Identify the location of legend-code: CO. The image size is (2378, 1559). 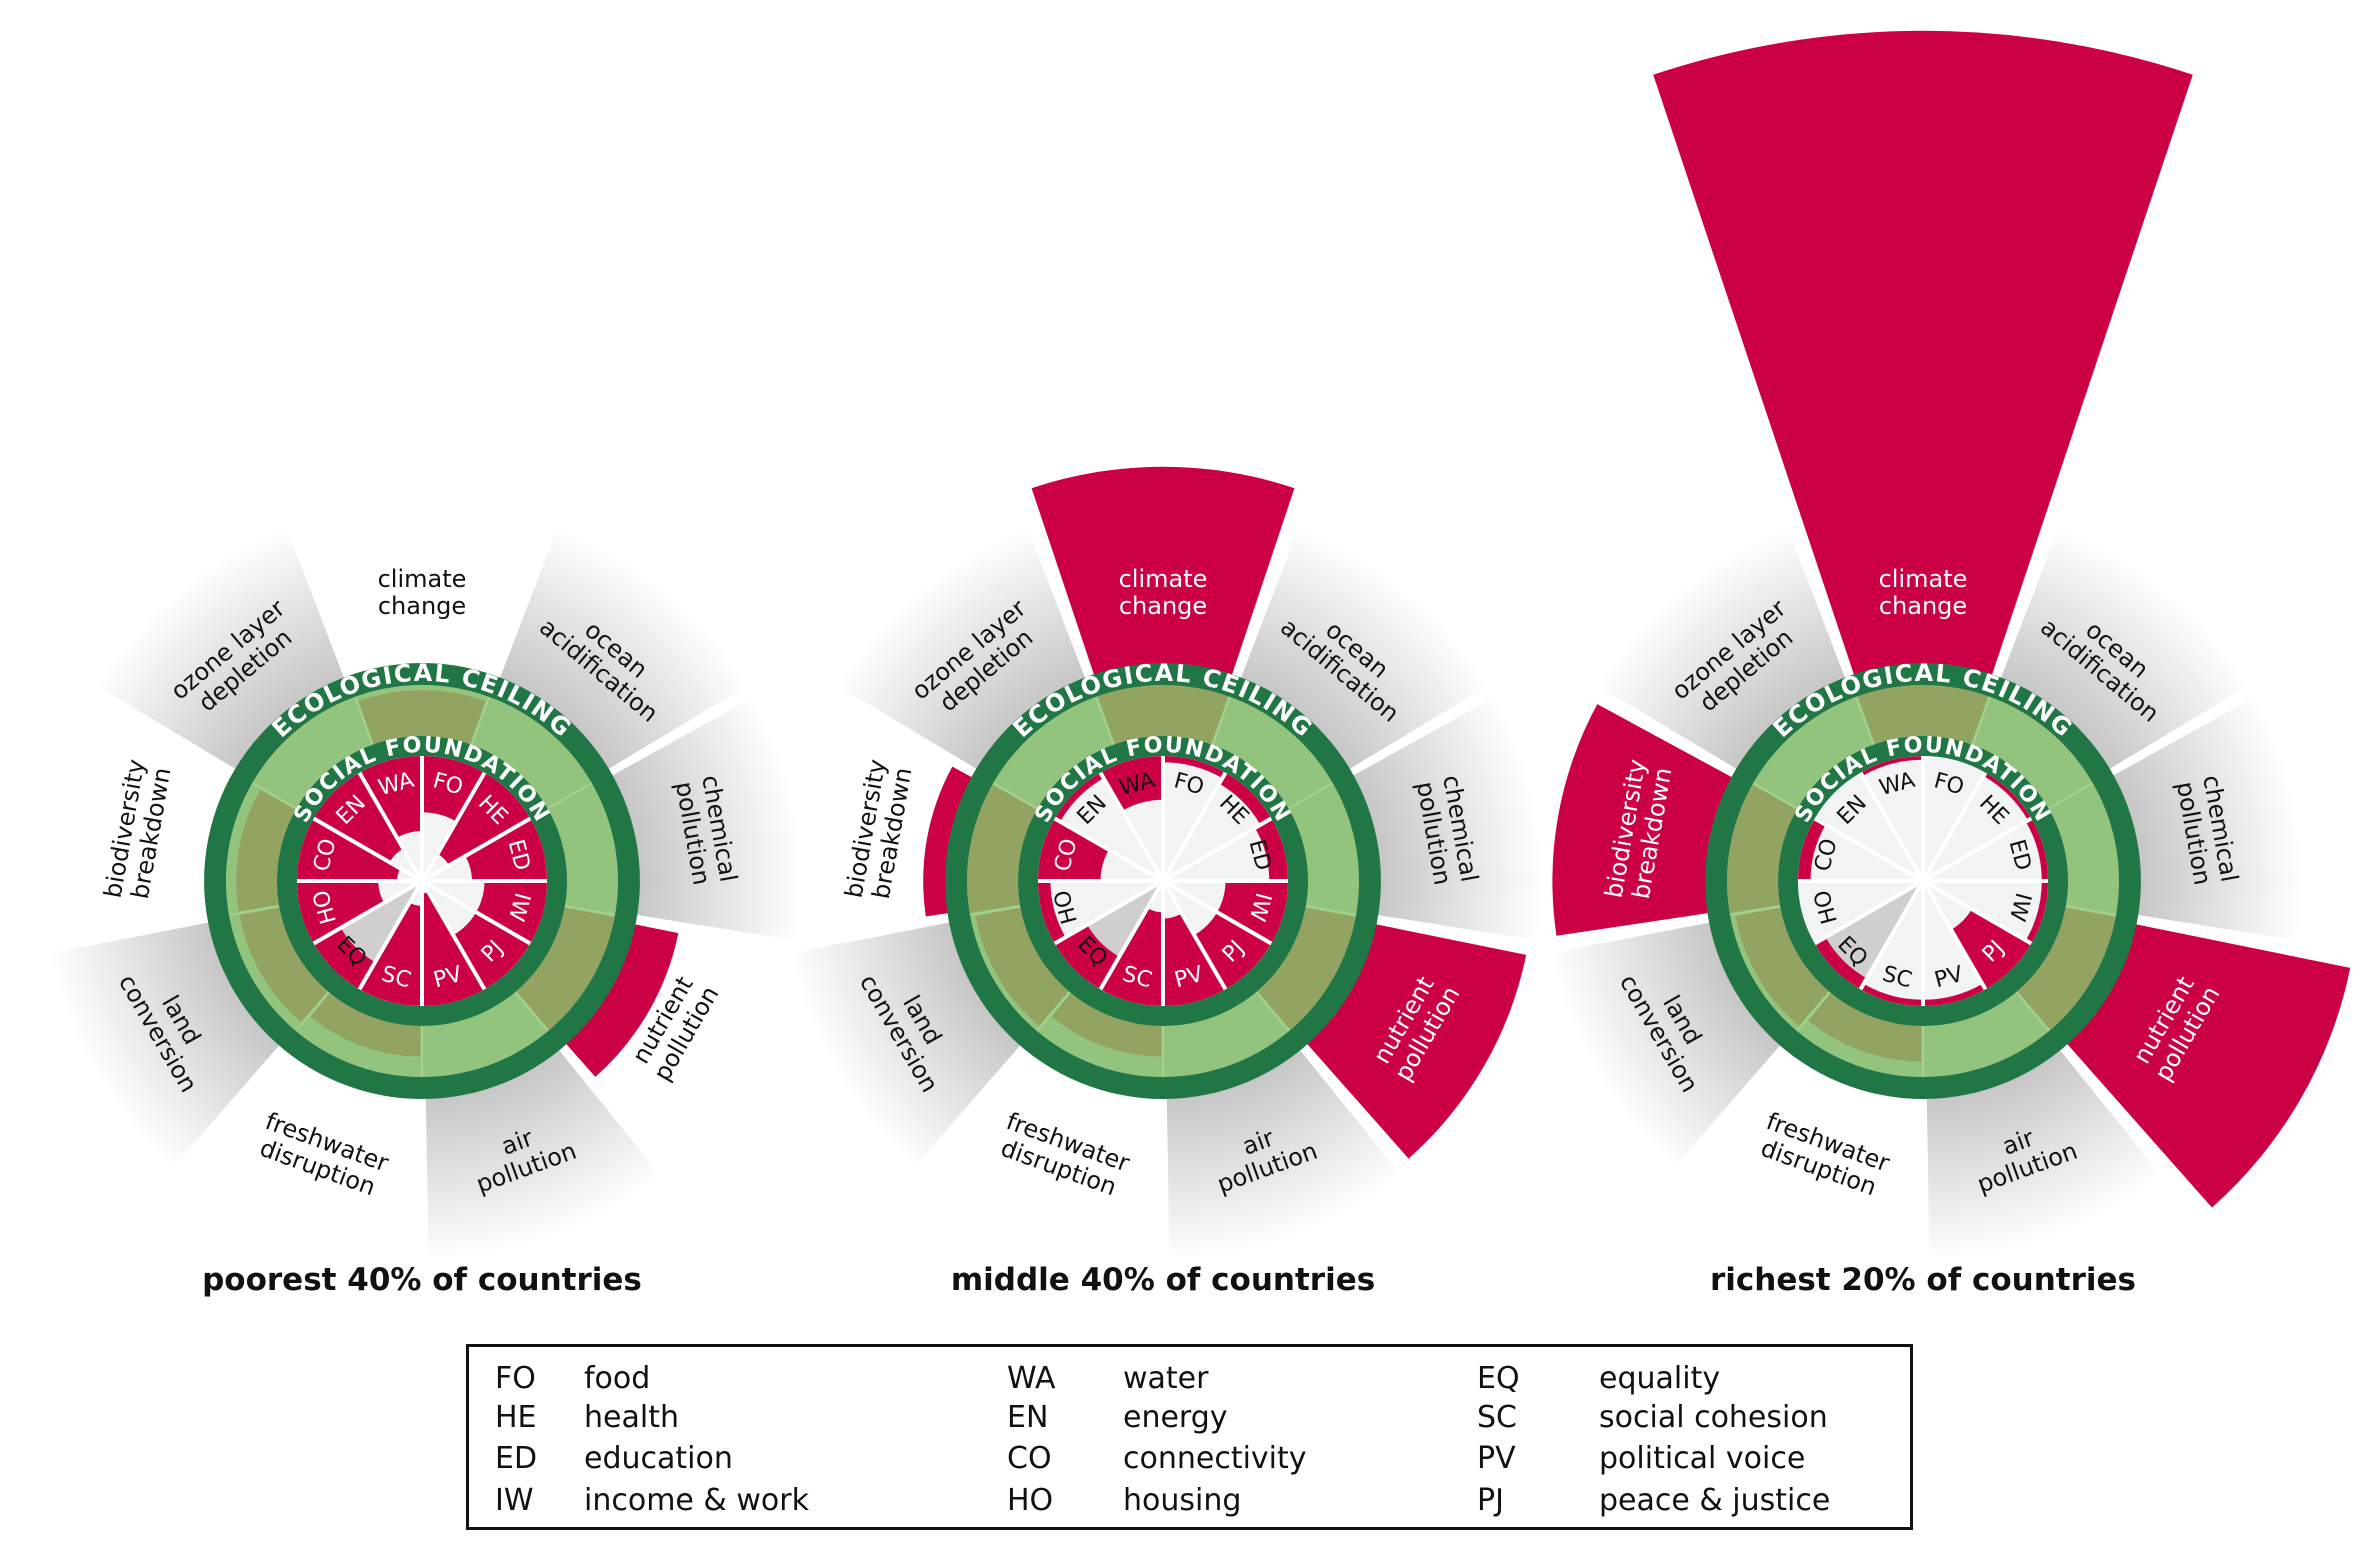
(1029, 1458).